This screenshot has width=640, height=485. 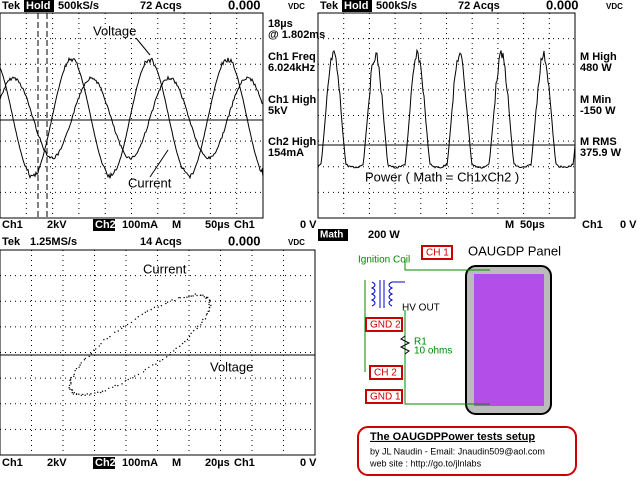 I want to click on readout: @ 1.802ms, so click(x=296, y=35).